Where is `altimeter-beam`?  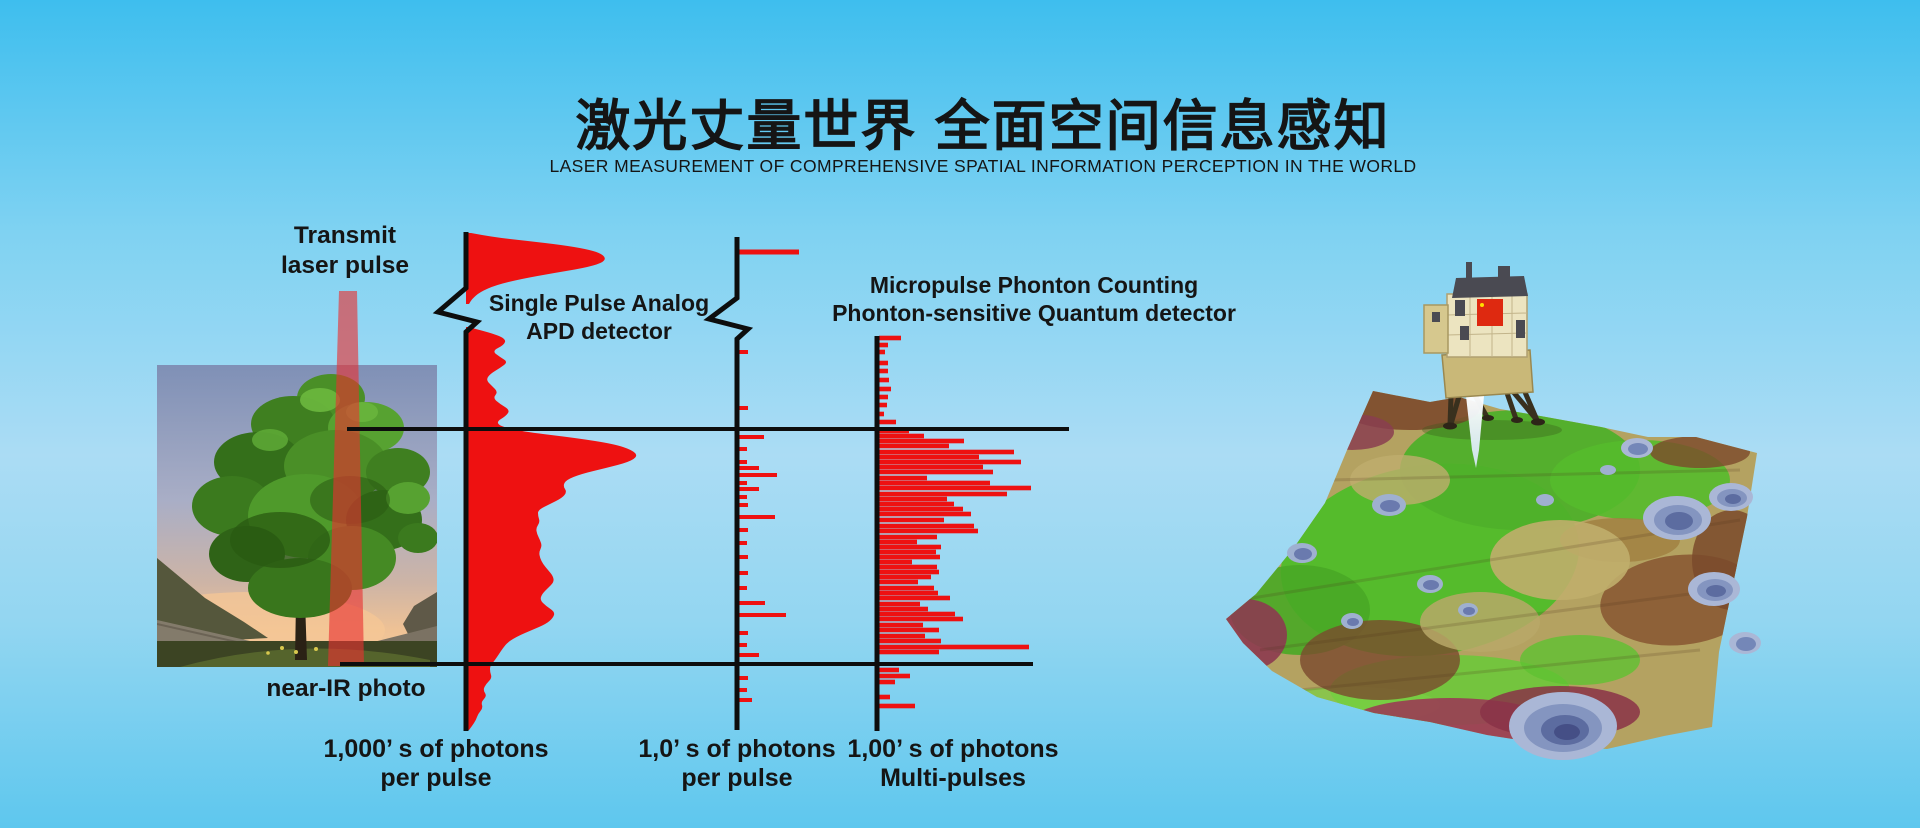 altimeter-beam is located at coordinates (1475, 432).